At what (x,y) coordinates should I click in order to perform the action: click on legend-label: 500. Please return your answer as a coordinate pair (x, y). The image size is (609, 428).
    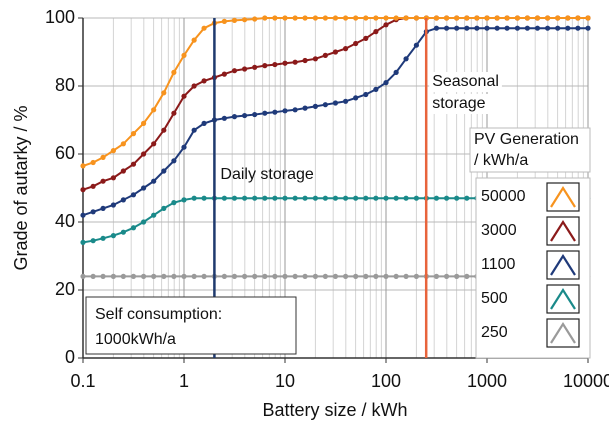
    Looking at the image, I should click on (494, 298).